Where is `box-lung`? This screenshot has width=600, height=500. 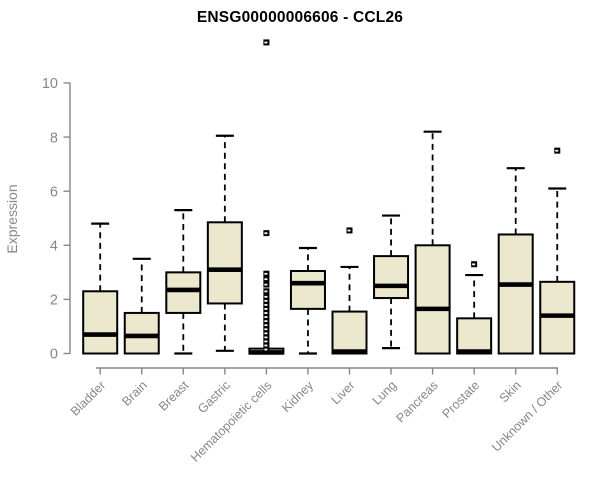 box-lung is located at coordinates (391, 282).